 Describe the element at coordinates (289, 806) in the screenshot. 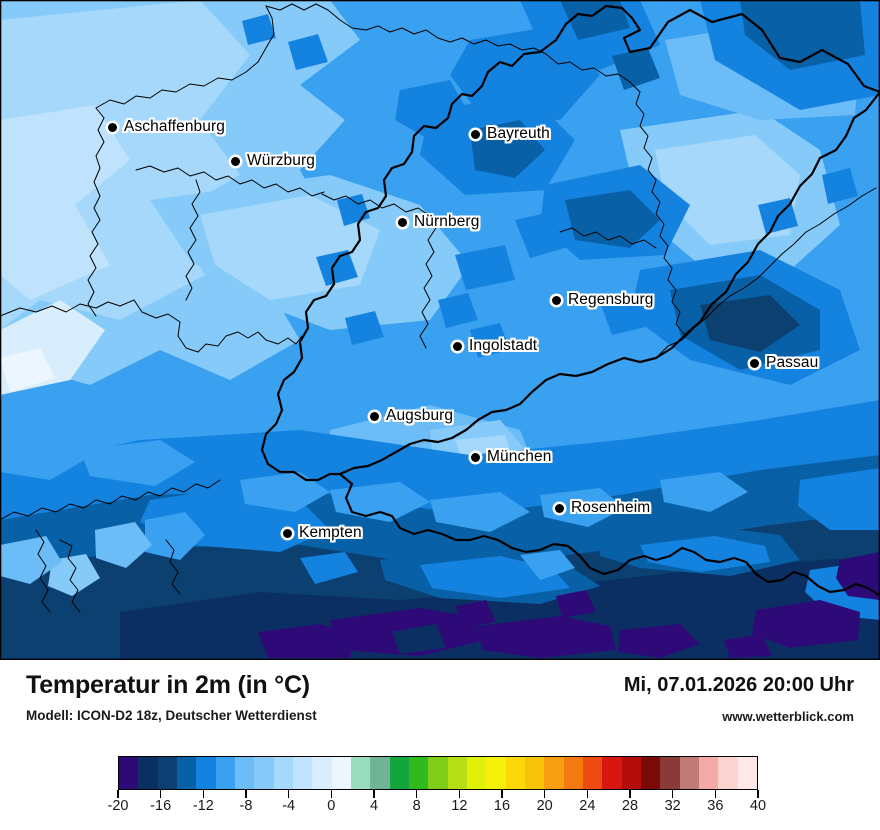

I see `colorbar-tick-label: -4` at that location.